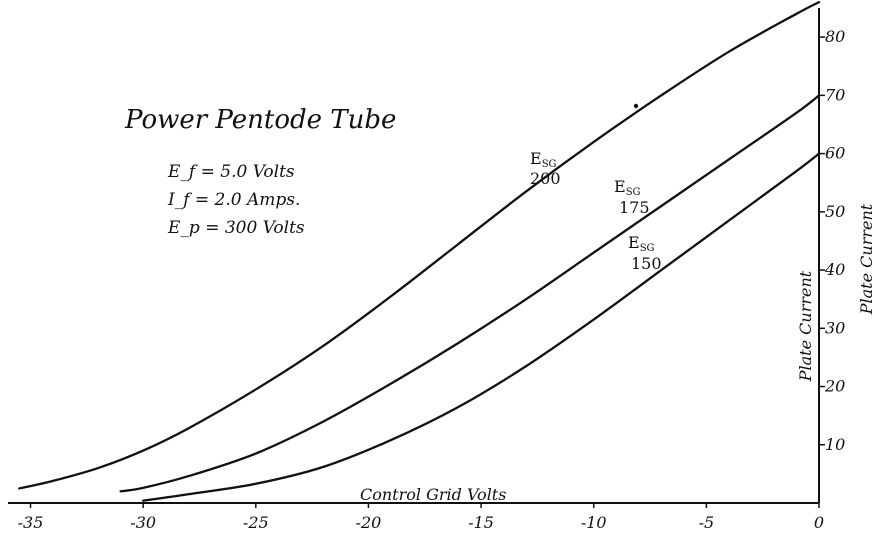  Describe the element at coordinates (835, 327) in the screenshot. I see `y-tick-label: 30` at that location.